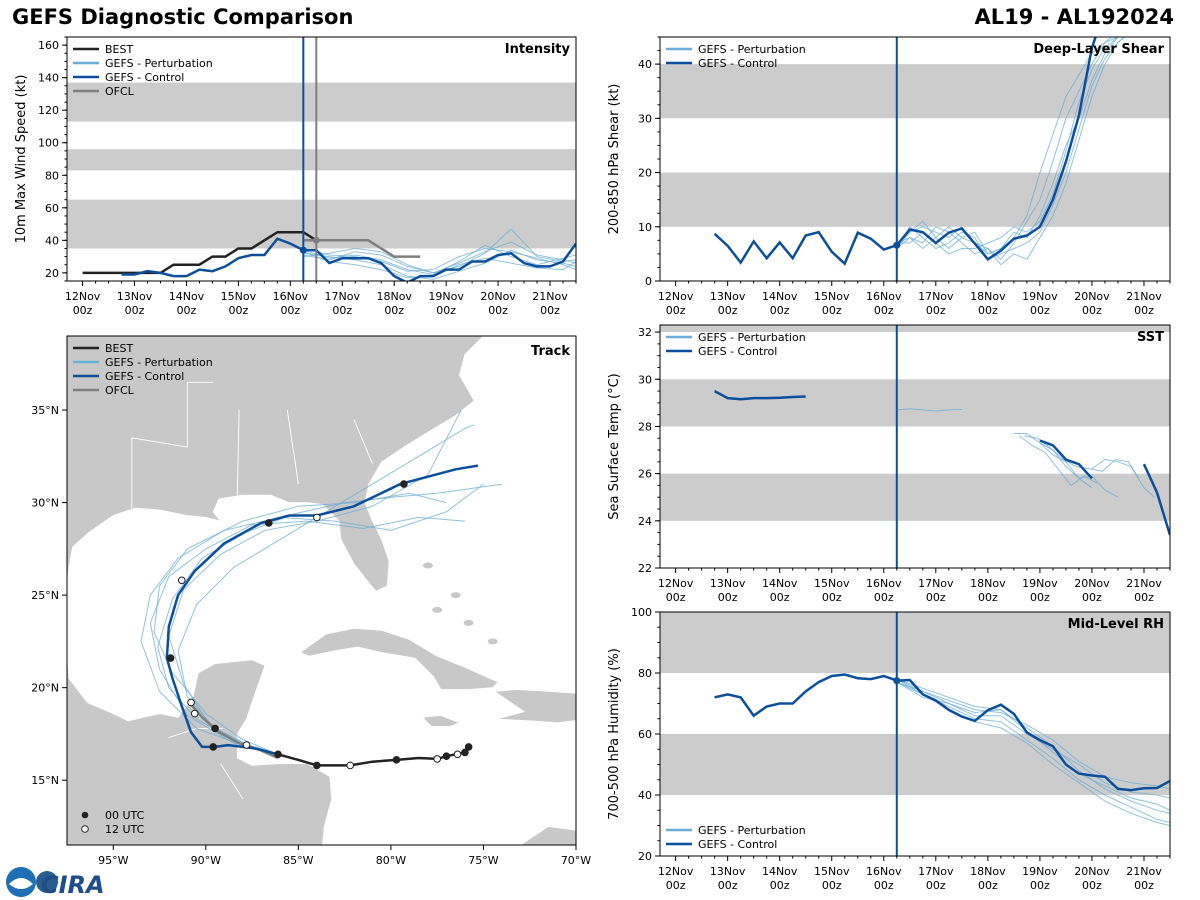 This screenshot has height=900, width=1200. What do you see at coordinates (298, 860) in the screenshot?
I see `x-tick-label: 85°W` at bounding box center [298, 860].